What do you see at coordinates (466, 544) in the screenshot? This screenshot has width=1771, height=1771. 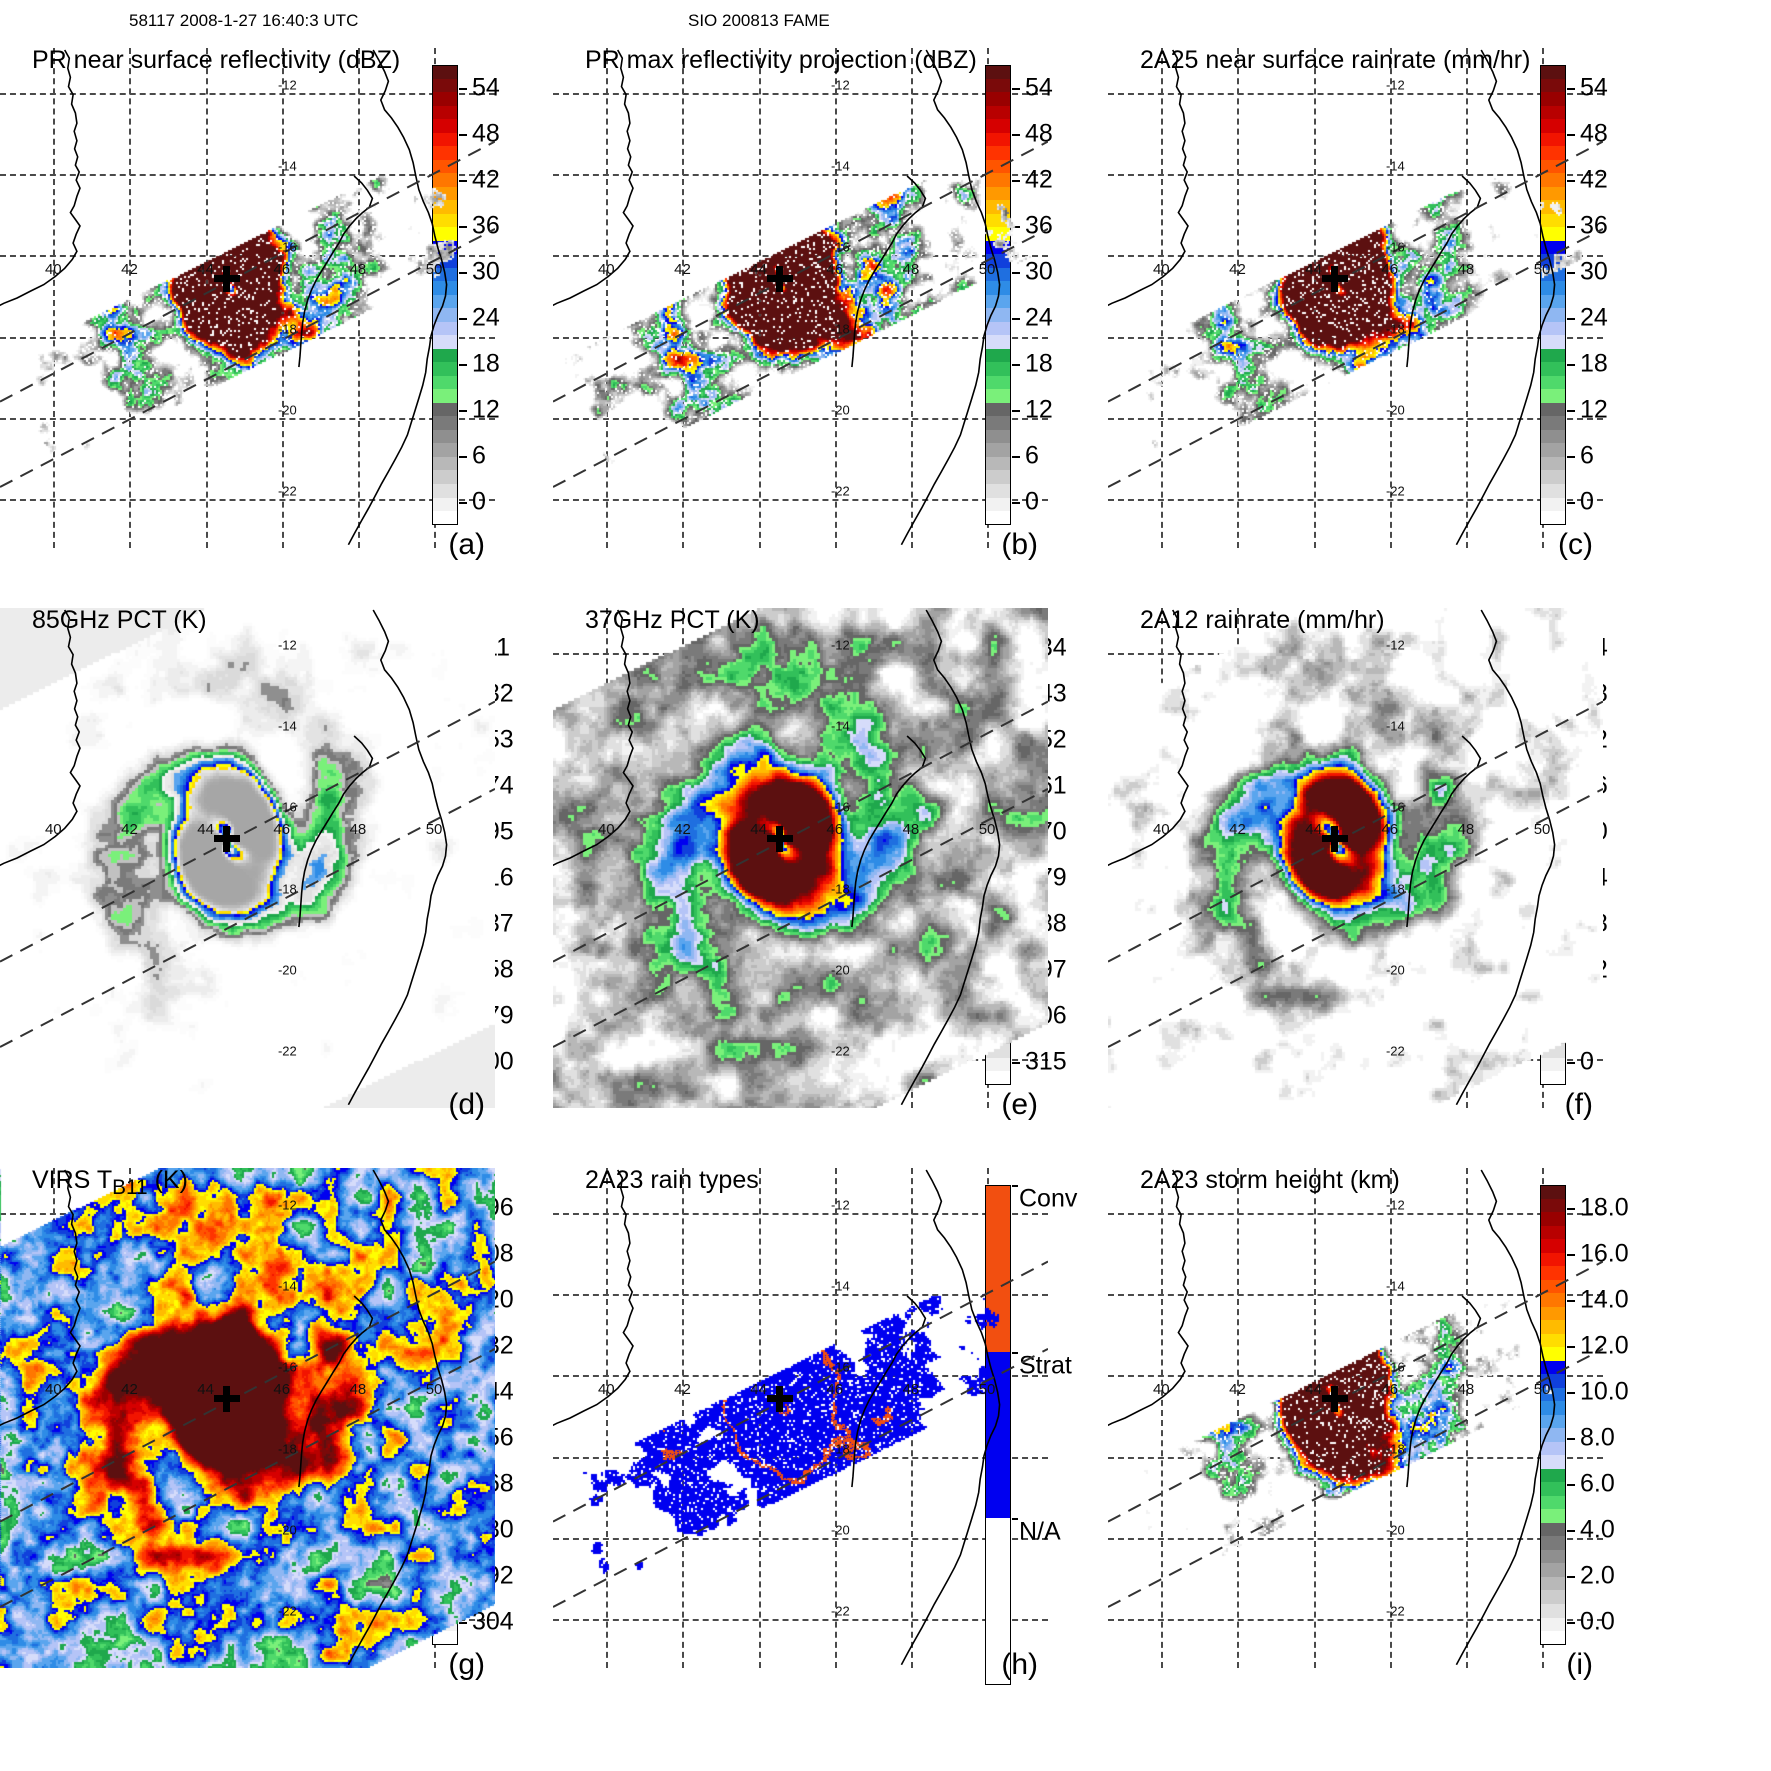 I see `panel-label: (a)` at bounding box center [466, 544].